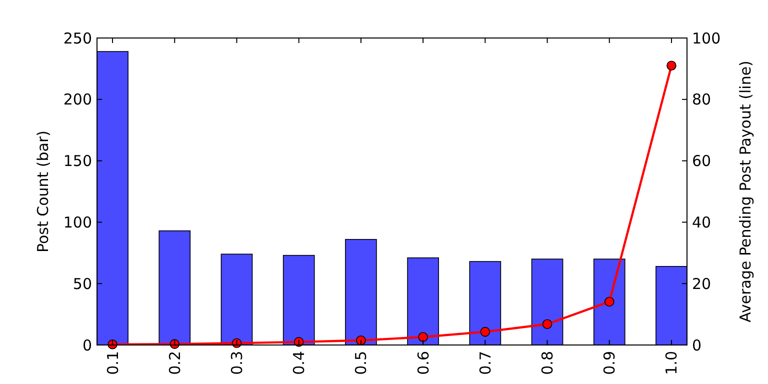  What do you see at coordinates (609, 363) in the screenshot?
I see `x-tick-label: 0.9` at bounding box center [609, 363].